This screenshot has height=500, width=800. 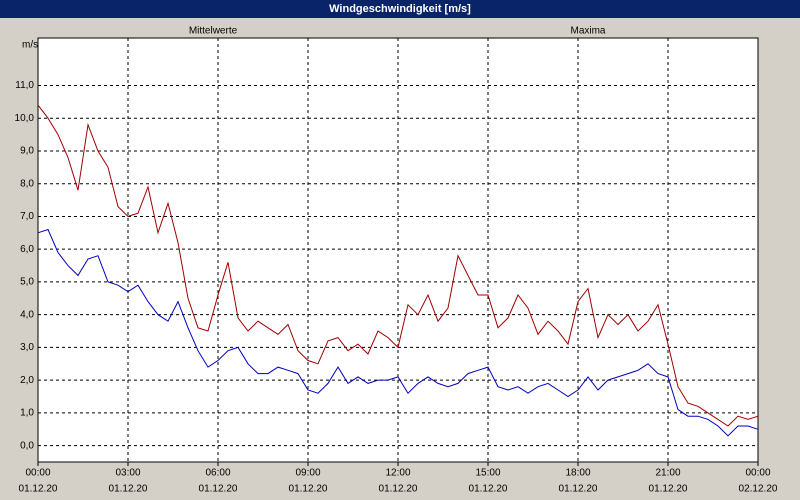 What do you see at coordinates (27, 249) in the screenshot?
I see `y-tick-label: 6,0` at bounding box center [27, 249].